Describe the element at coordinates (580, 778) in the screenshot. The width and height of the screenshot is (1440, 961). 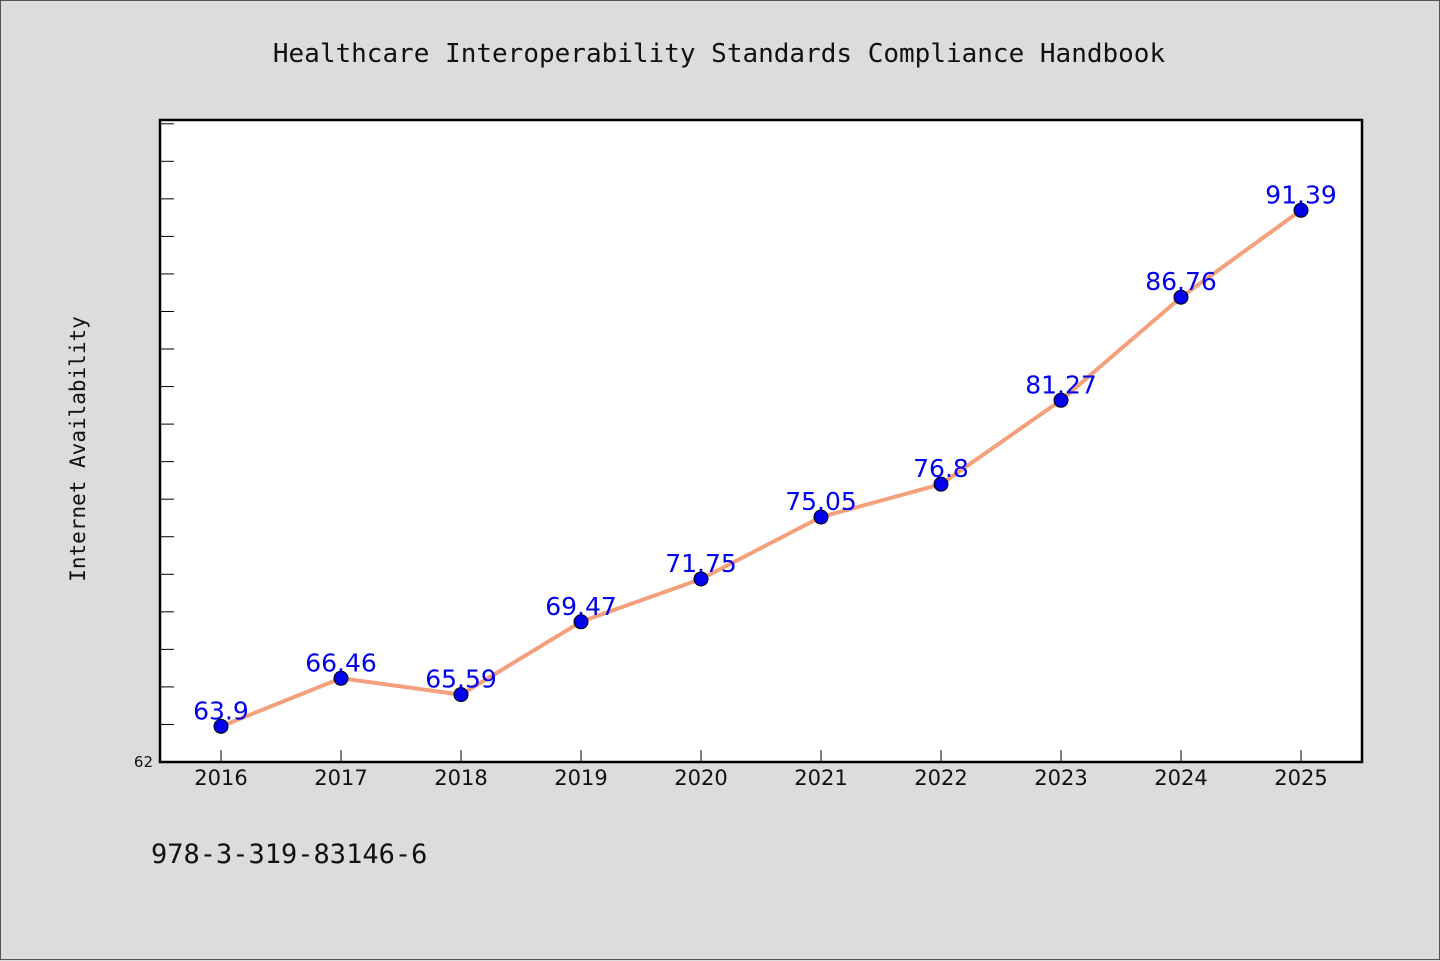
I see `x-tick-label: 2019` at that location.